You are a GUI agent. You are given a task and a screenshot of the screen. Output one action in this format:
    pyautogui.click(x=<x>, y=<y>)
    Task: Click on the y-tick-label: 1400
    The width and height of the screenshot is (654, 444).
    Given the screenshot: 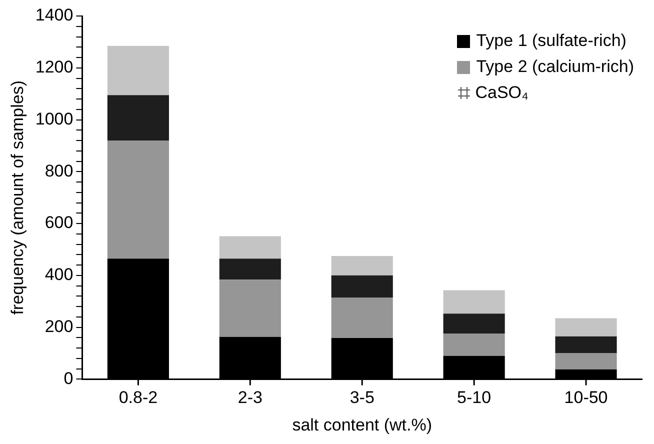 What is the action you would take?
    pyautogui.click(x=54, y=15)
    